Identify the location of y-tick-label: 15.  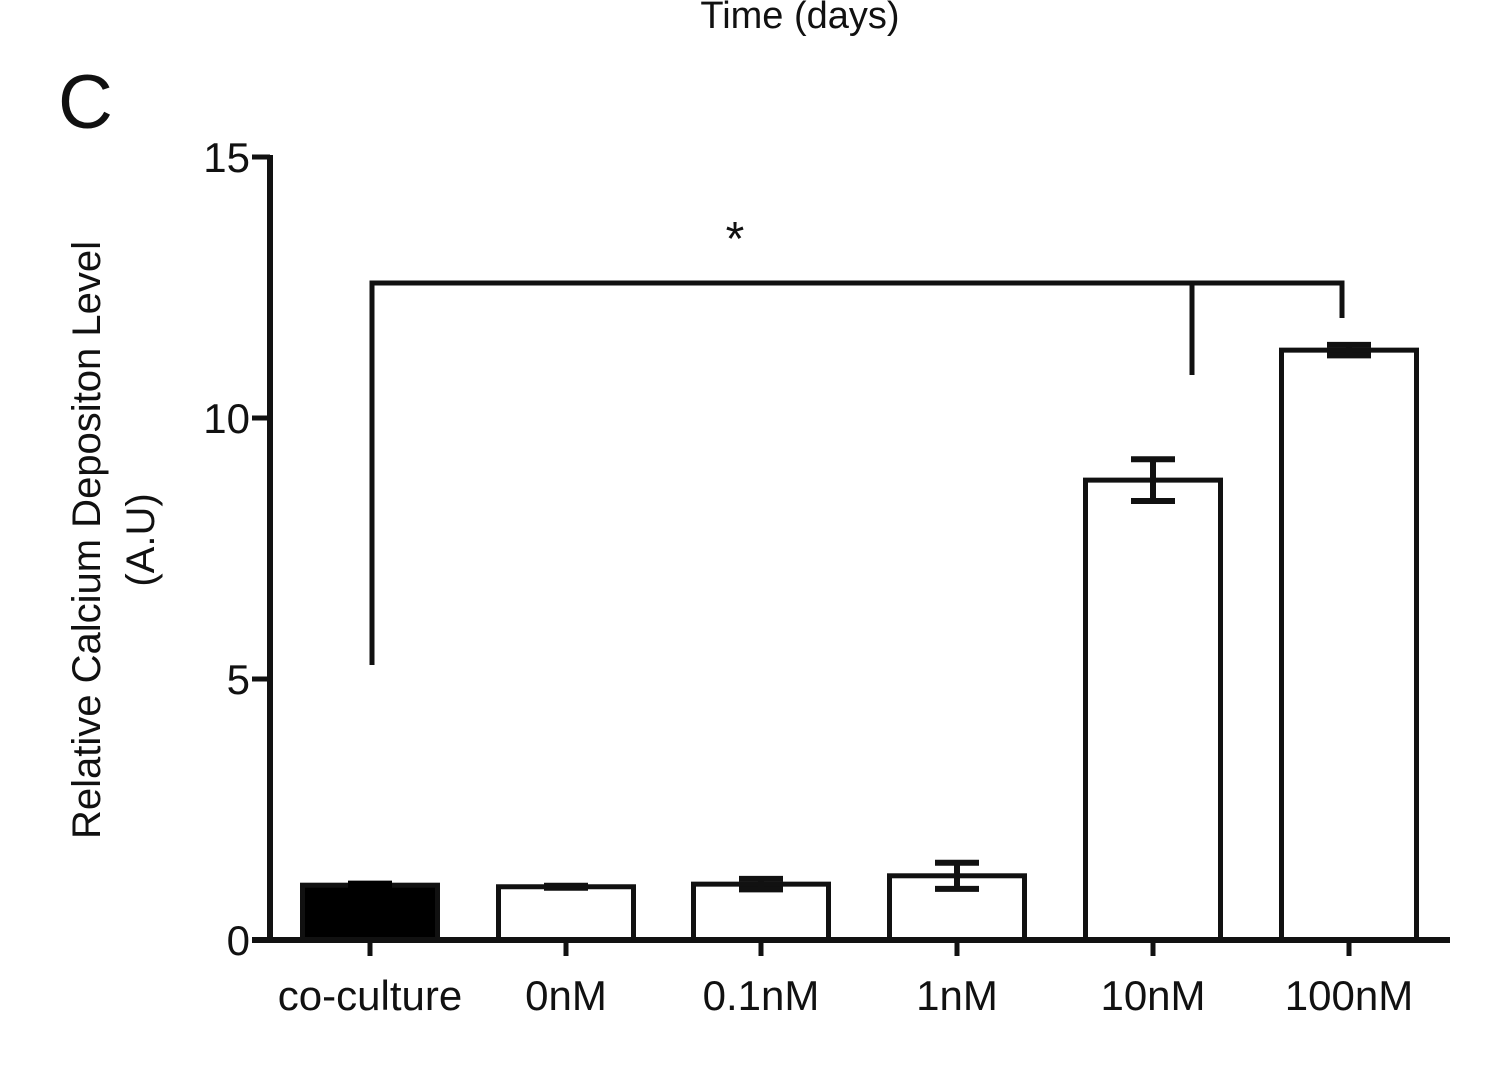
(226, 157).